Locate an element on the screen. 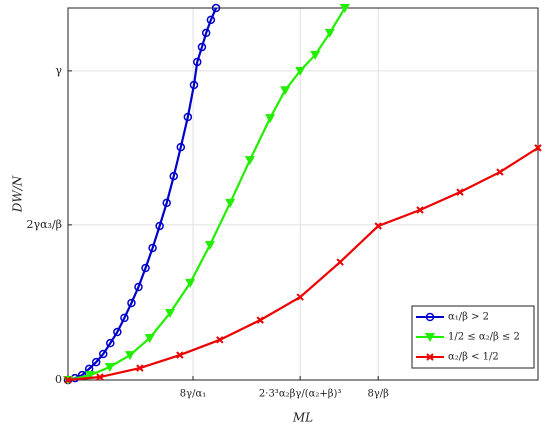 The width and height of the screenshot is (550, 434). y-axis-label: DW/N is located at coordinates (18, 194).